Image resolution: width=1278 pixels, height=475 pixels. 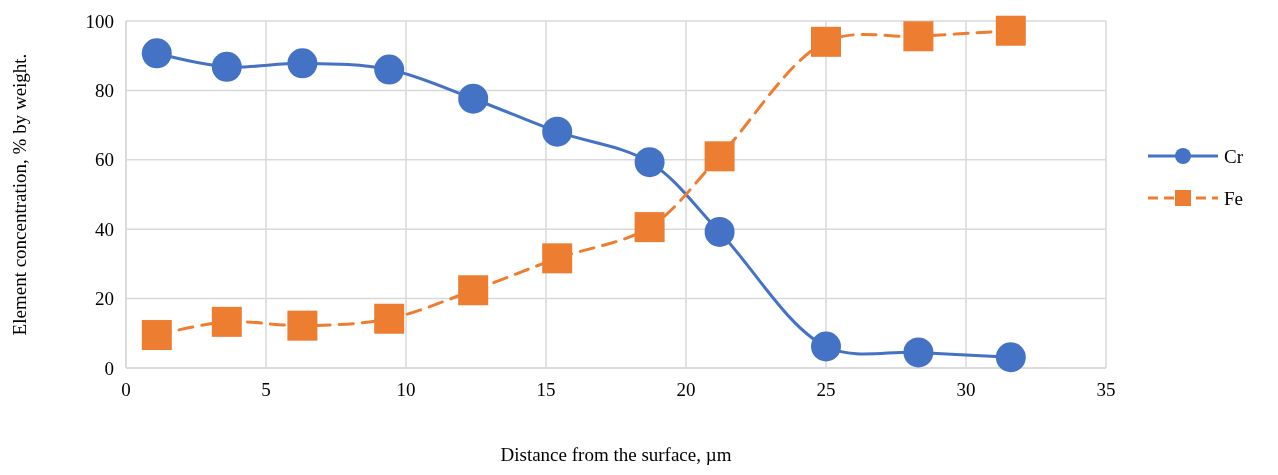 I want to click on y-tick-label: 80, so click(x=104, y=91).